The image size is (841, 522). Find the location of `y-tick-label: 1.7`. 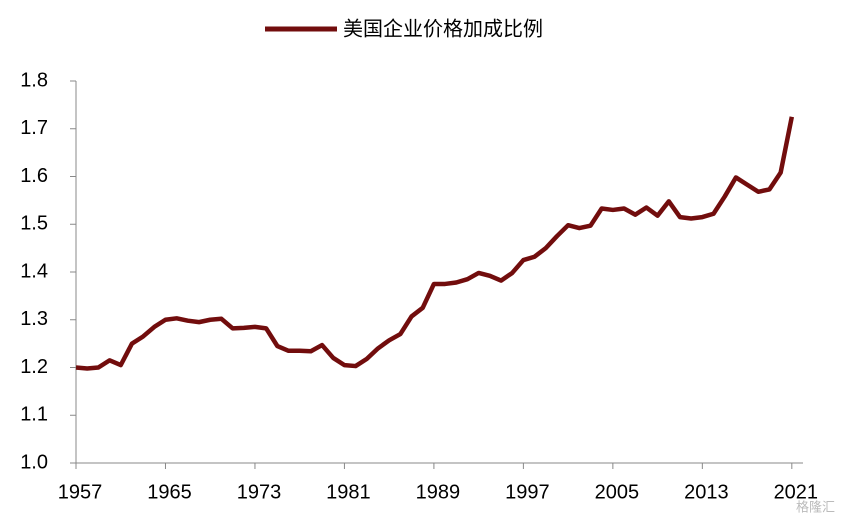

y-tick-label: 1.7 is located at coordinates (34, 128).